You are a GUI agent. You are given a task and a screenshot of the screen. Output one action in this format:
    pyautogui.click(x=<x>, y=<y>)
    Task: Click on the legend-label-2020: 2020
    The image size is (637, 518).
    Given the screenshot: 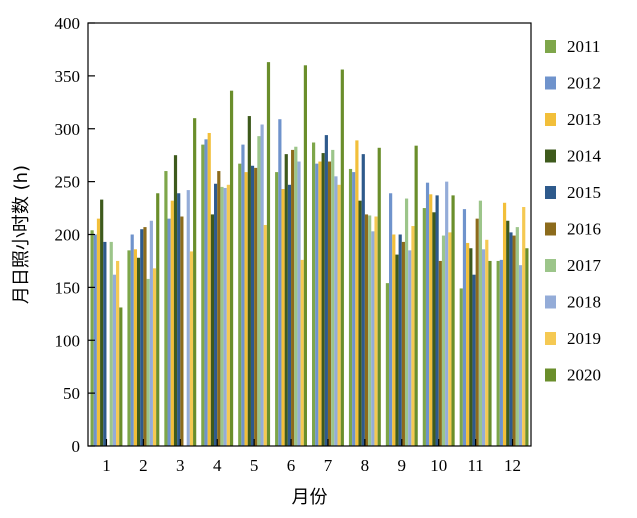 What is the action you would take?
    pyautogui.click(x=584, y=375)
    